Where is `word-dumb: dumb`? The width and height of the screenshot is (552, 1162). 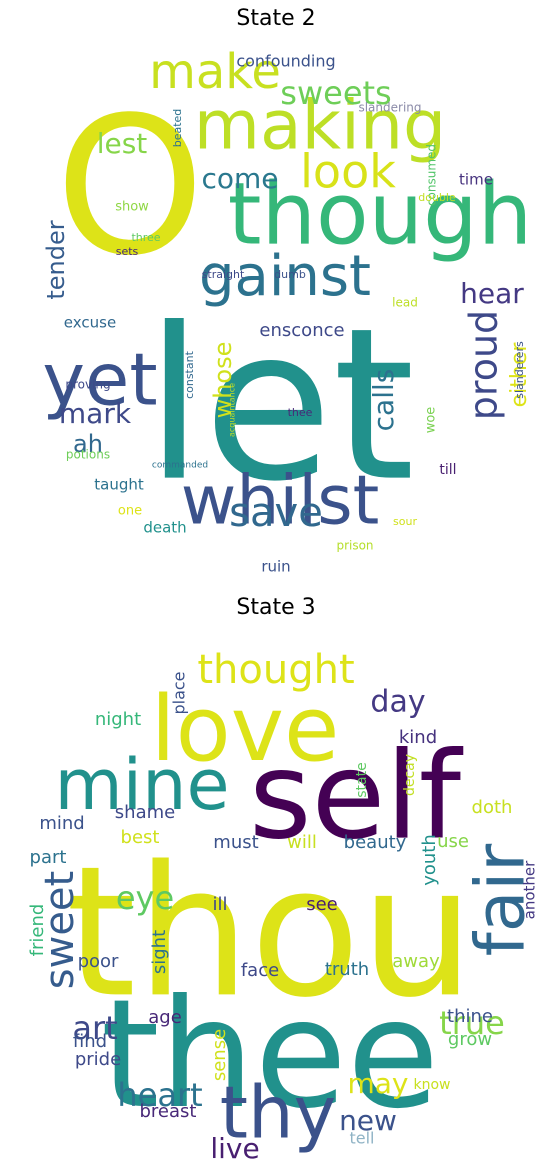 word-dumb: dumb is located at coordinates (290, 274).